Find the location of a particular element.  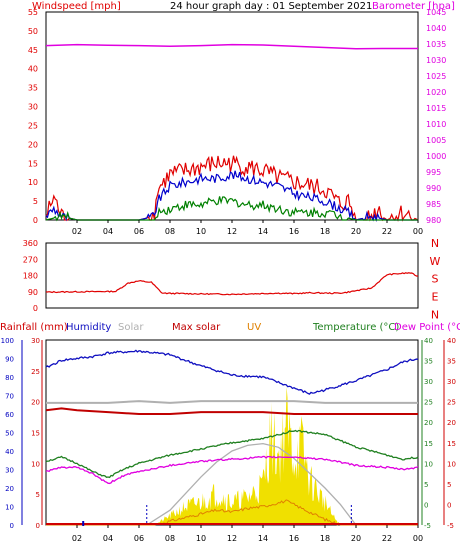

legend-item: Max solar is located at coordinates (196, 327).